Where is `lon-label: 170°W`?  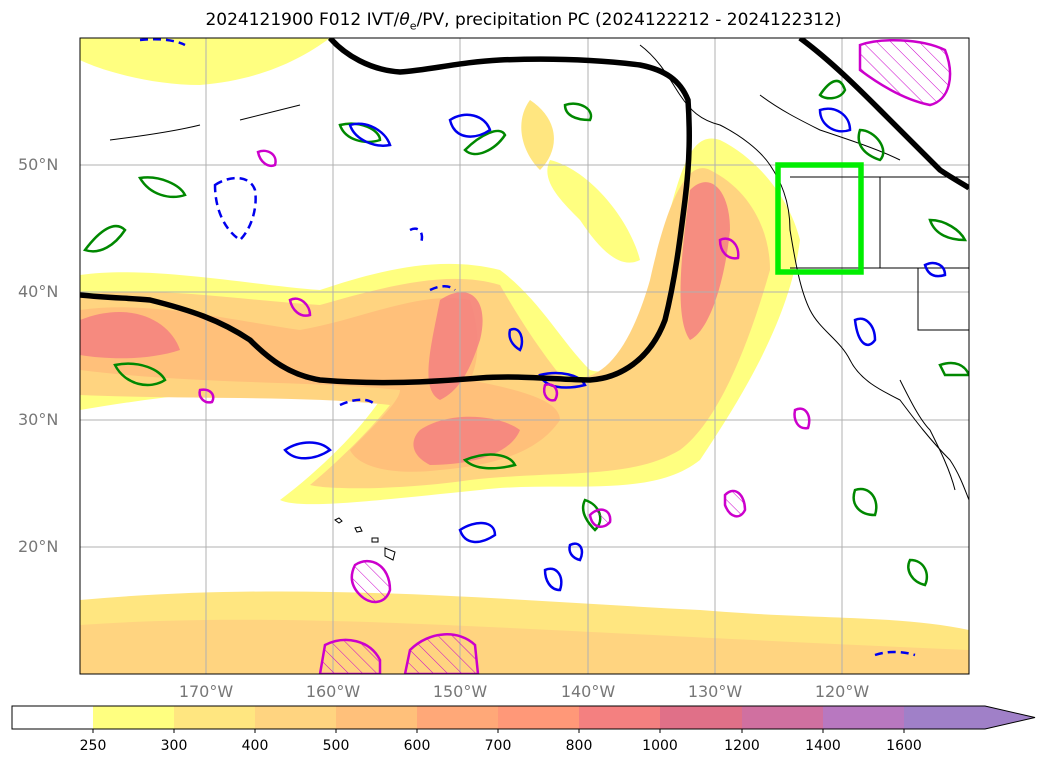
lon-label: 170°W is located at coordinates (206, 691).